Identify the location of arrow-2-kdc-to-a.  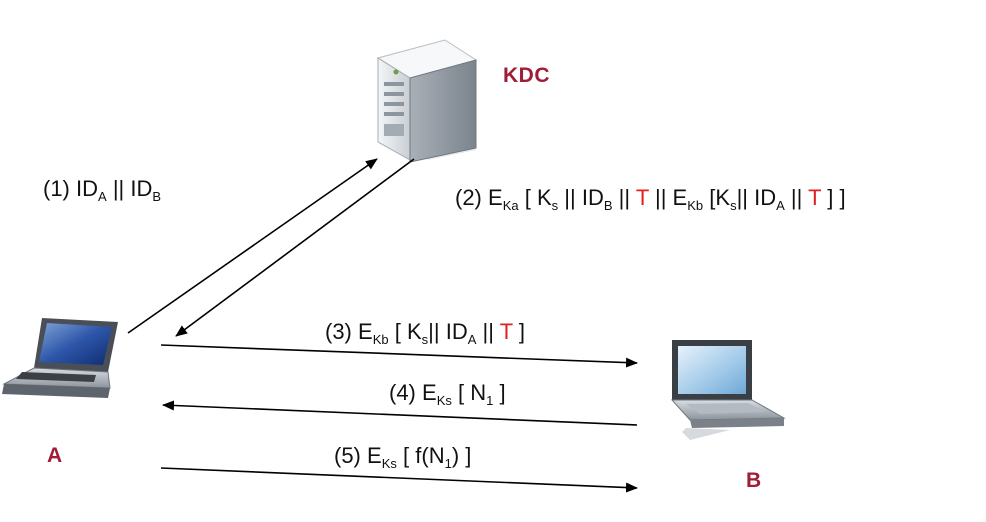
(295, 247).